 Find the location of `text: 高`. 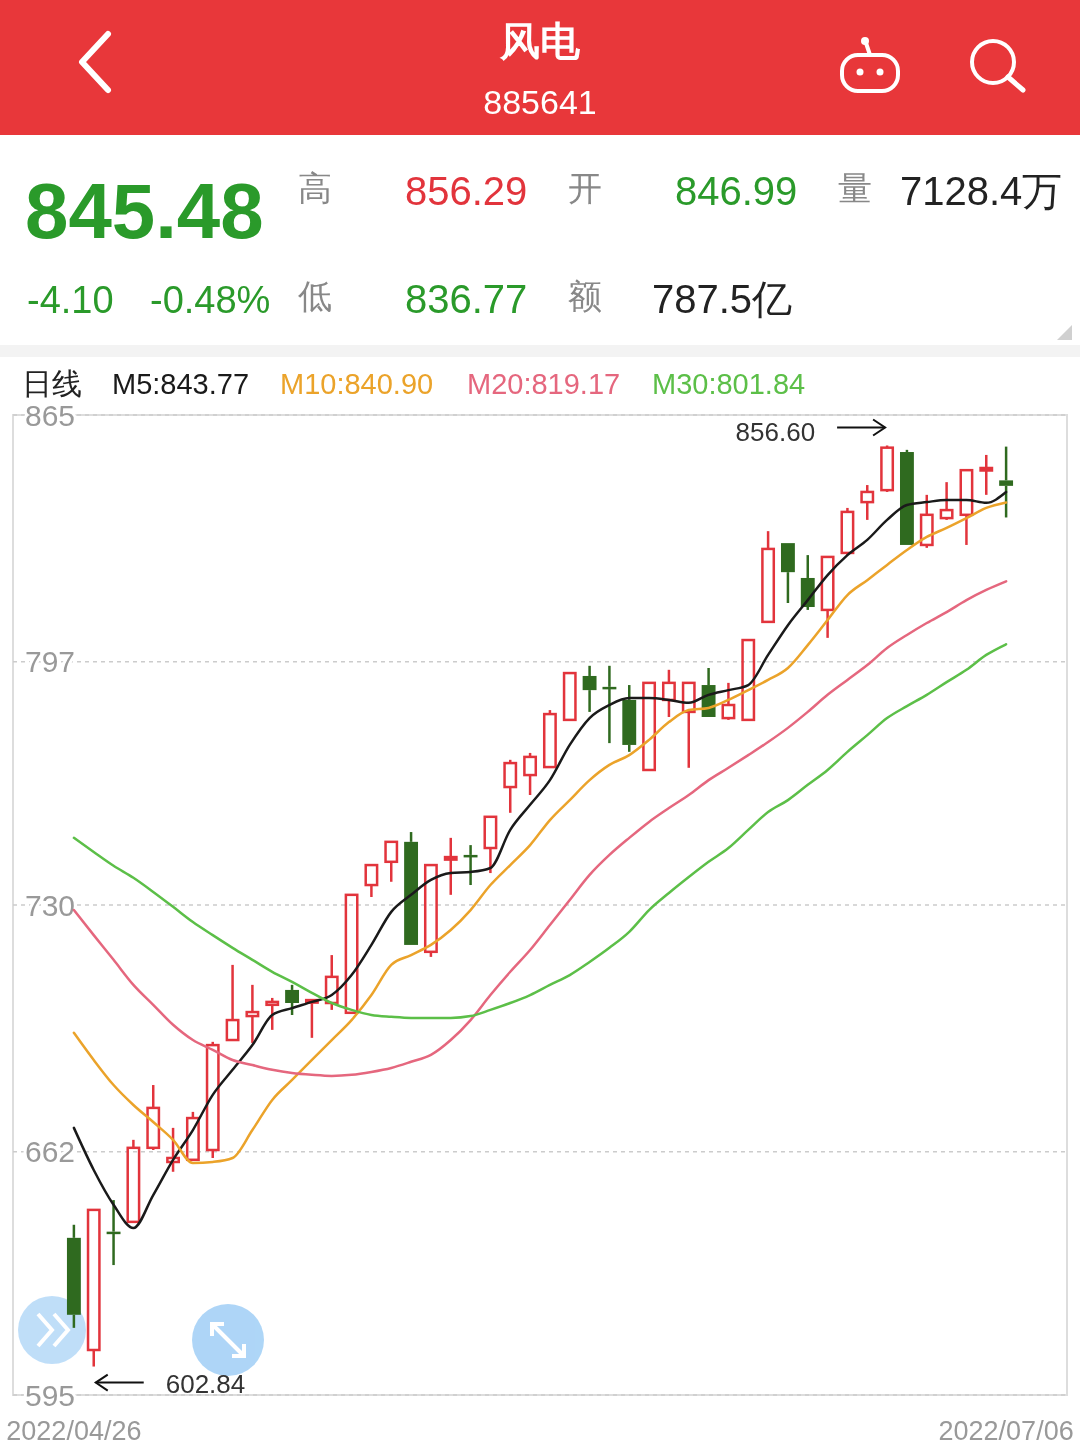

text: 高 is located at coordinates (315, 188).